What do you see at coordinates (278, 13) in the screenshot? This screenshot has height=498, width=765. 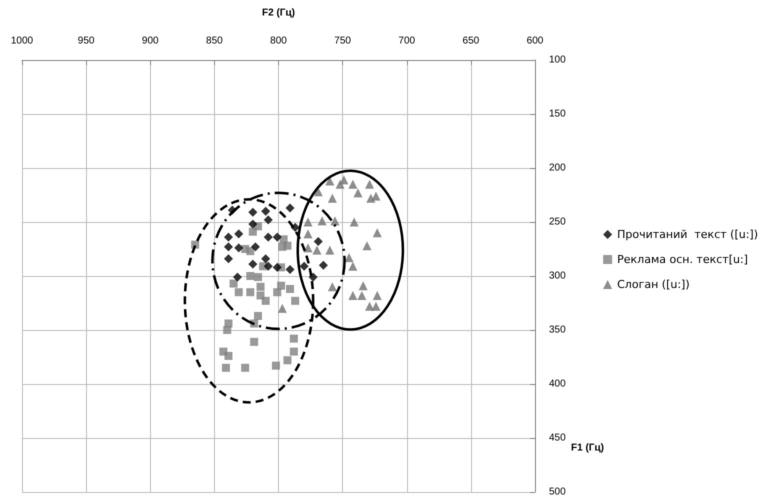 I see `x-axis-title: F2 (Гц)` at bounding box center [278, 13].